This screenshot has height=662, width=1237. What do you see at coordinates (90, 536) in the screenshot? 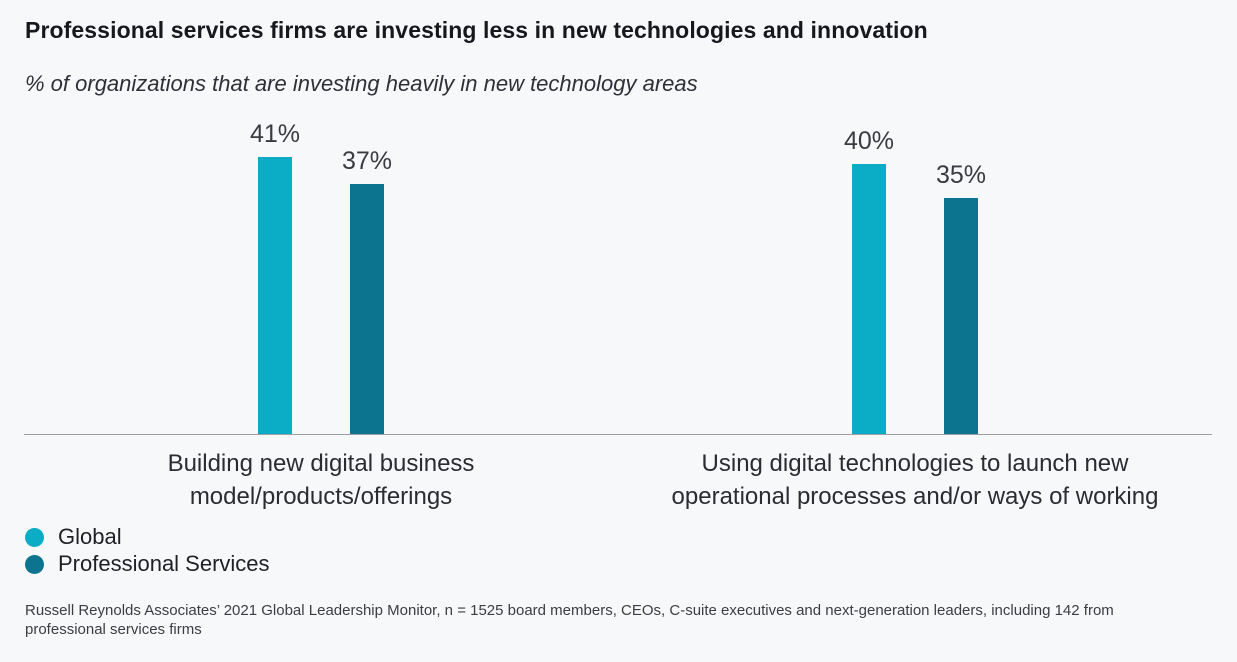
I see `legend-label: Global` at bounding box center [90, 536].